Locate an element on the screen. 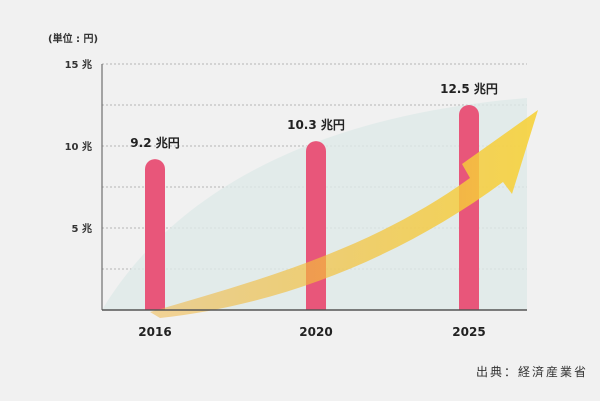 The width and height of the screenshot is (600, 401). unit-label: (単位 : 円) is located at coordinates (73, 38).